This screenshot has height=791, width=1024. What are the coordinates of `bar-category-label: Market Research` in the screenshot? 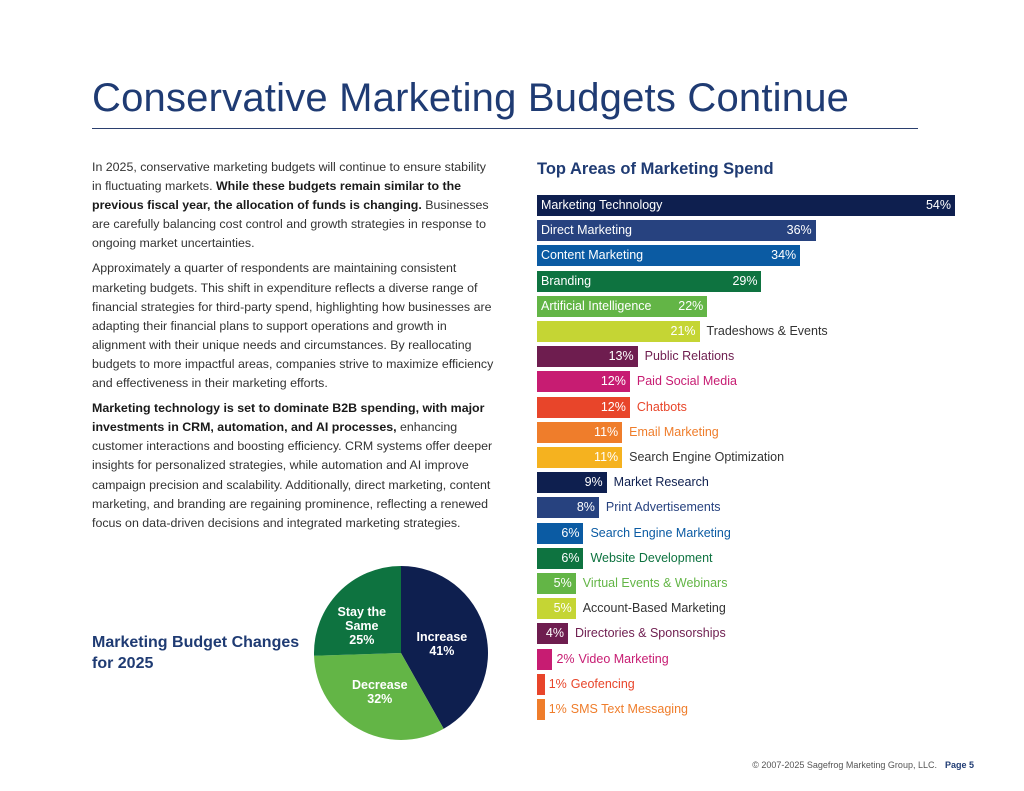 It's located at (661, 482).